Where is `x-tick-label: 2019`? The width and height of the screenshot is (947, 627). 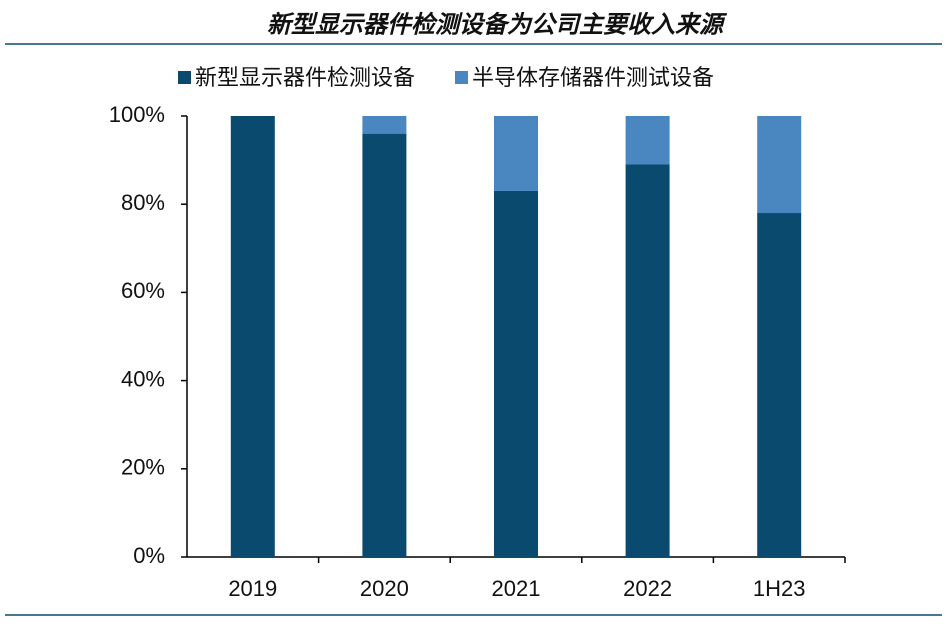
x-tick-label: 2019 is located at coordinates (252, 588).